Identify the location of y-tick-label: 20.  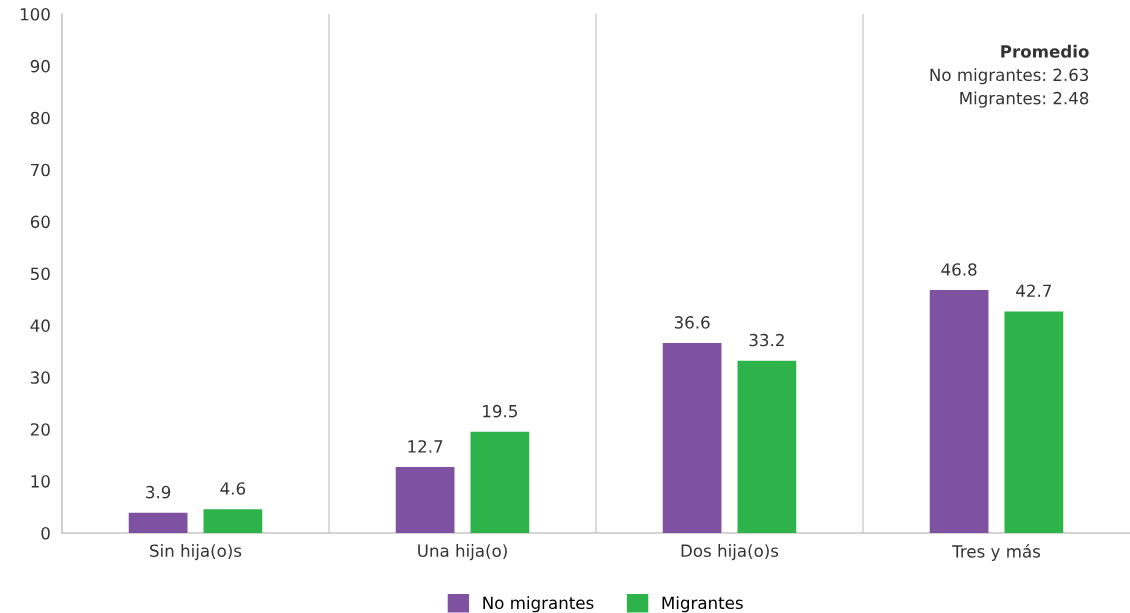
(40, 429).